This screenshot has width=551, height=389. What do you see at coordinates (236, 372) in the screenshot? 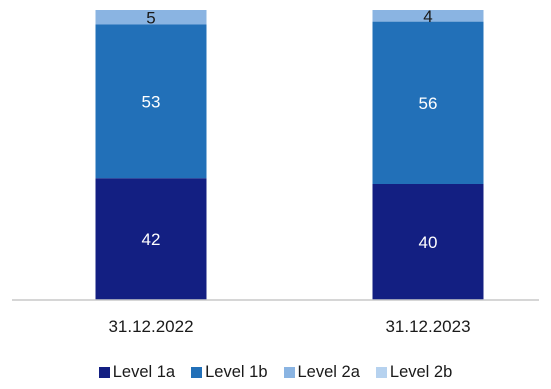
I see `legend-label-level-1b: Level 1b` at bounding box center [236, 372].